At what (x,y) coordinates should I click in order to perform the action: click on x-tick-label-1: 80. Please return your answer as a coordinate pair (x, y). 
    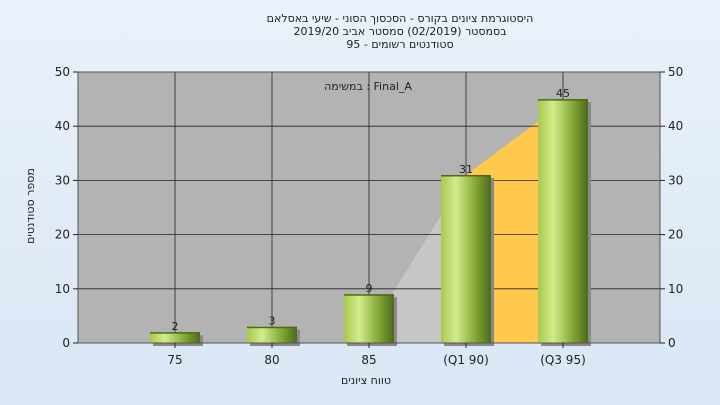
    Looking at the image, I should click on (271, 360).